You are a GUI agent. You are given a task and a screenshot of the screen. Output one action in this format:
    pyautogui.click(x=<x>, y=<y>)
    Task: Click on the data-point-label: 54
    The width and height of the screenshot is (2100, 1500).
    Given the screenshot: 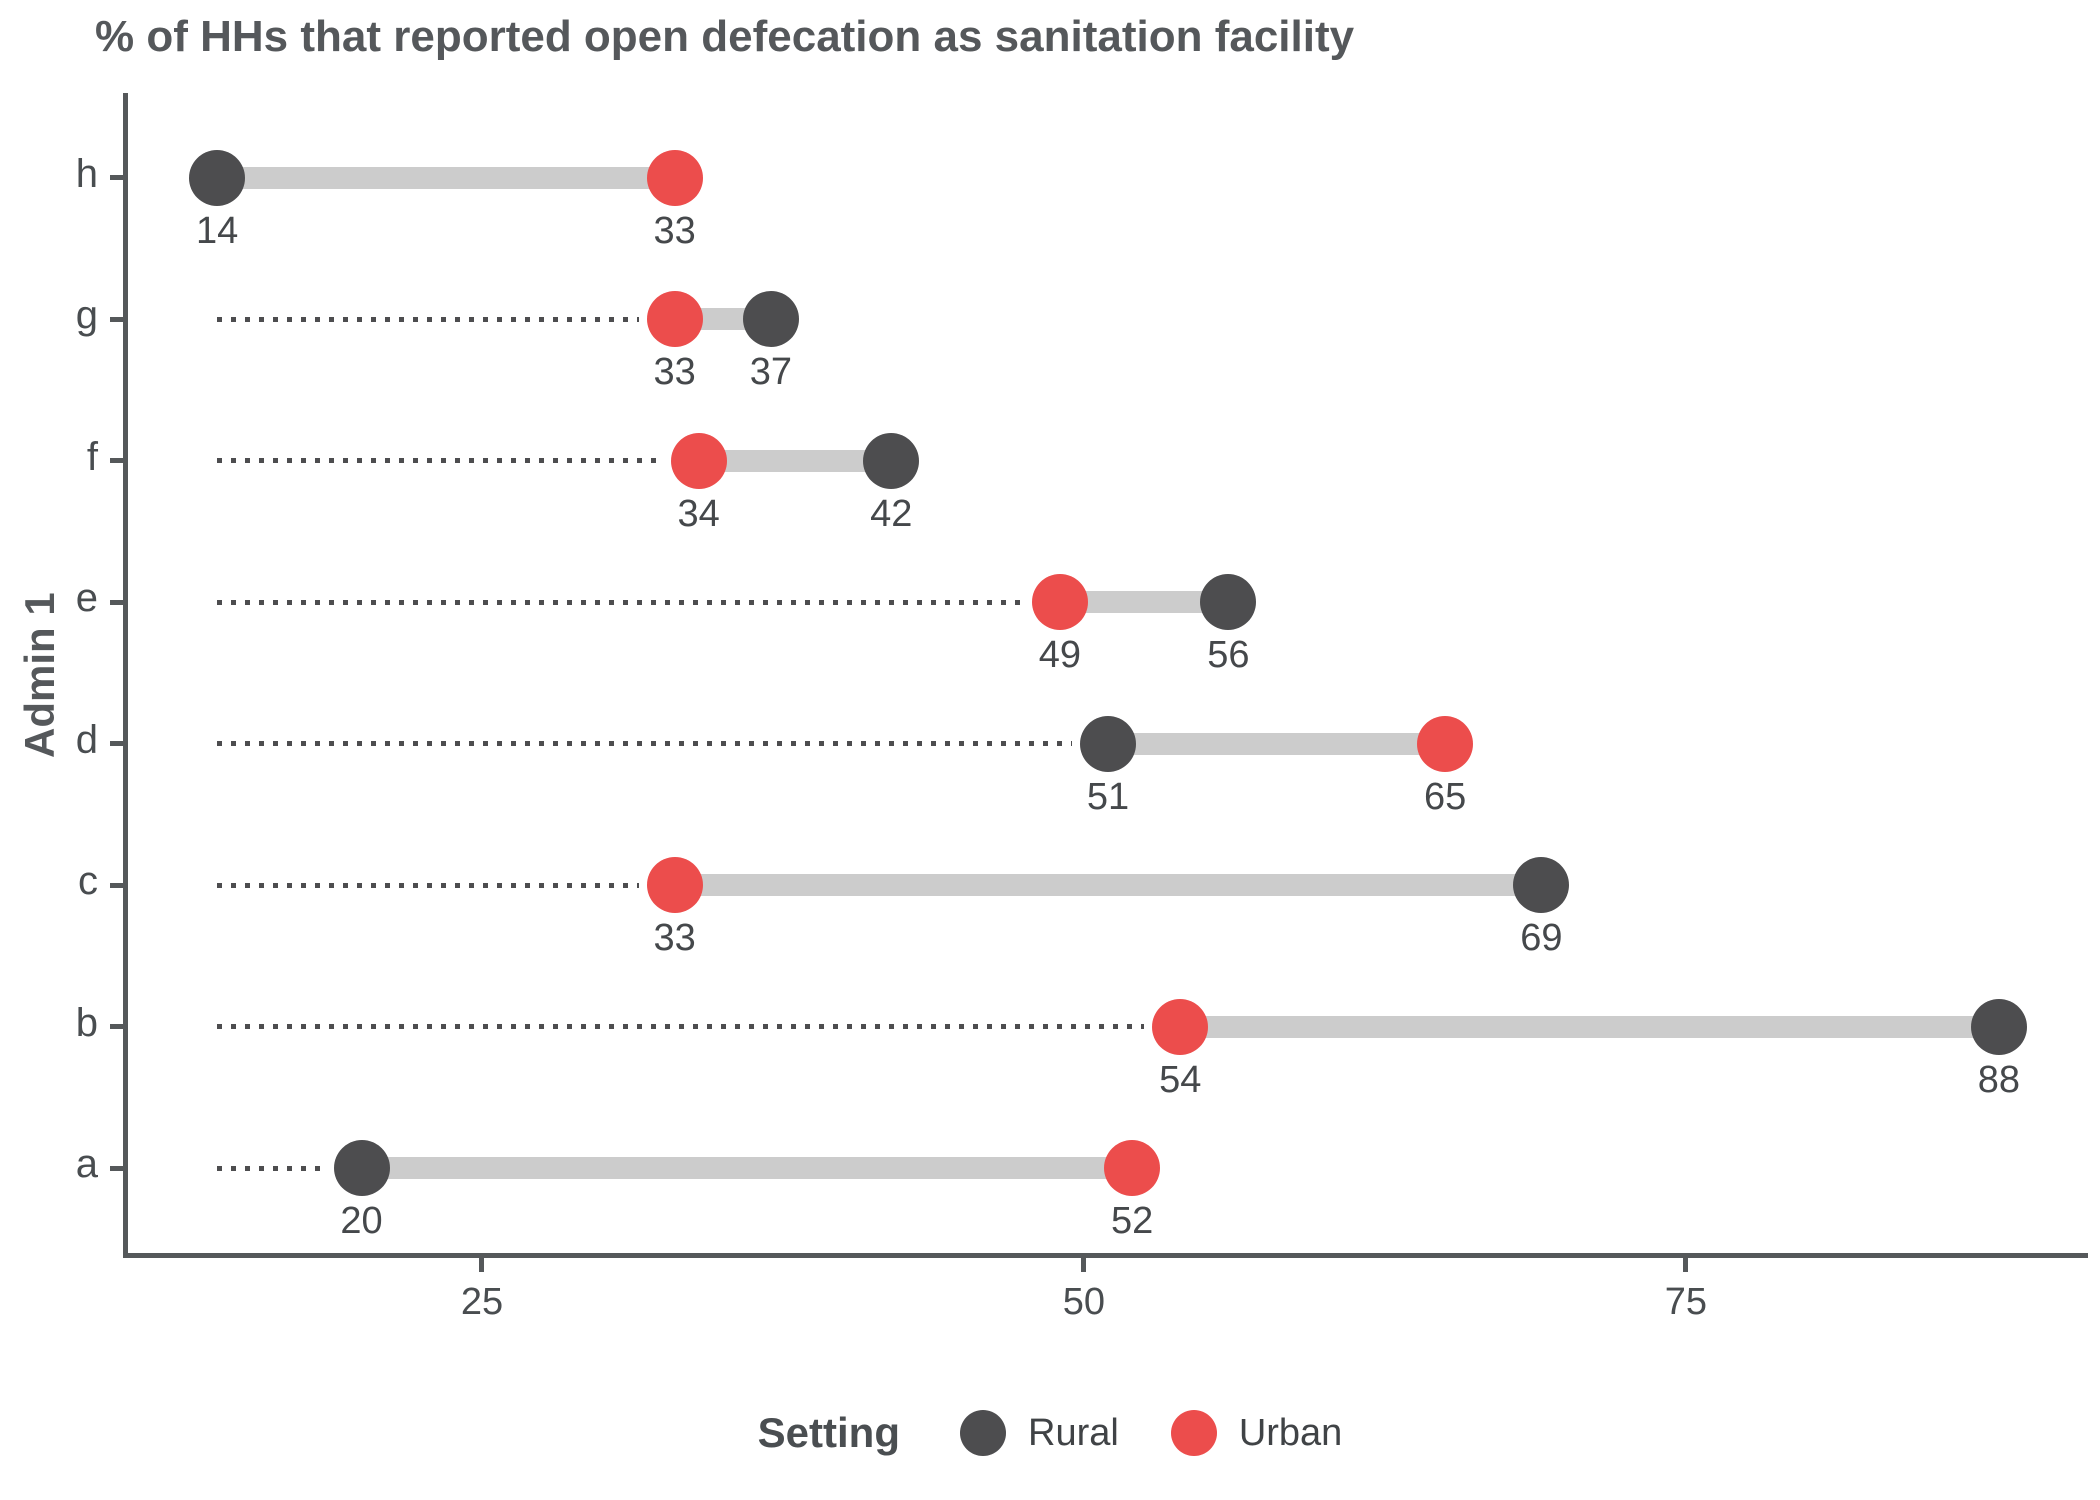 What is the action you would take?
    pyautogui.click(x=1180, y=1079)
    